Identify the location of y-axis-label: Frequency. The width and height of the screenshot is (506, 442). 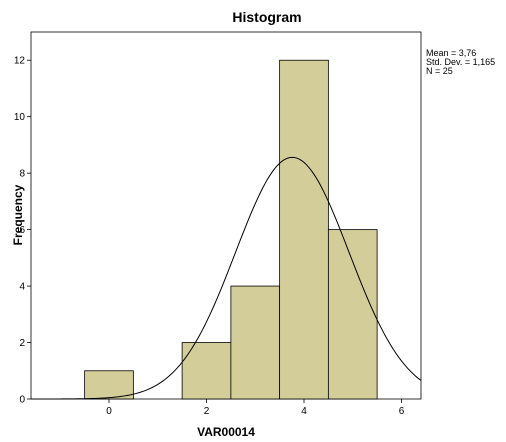
(18, 214).